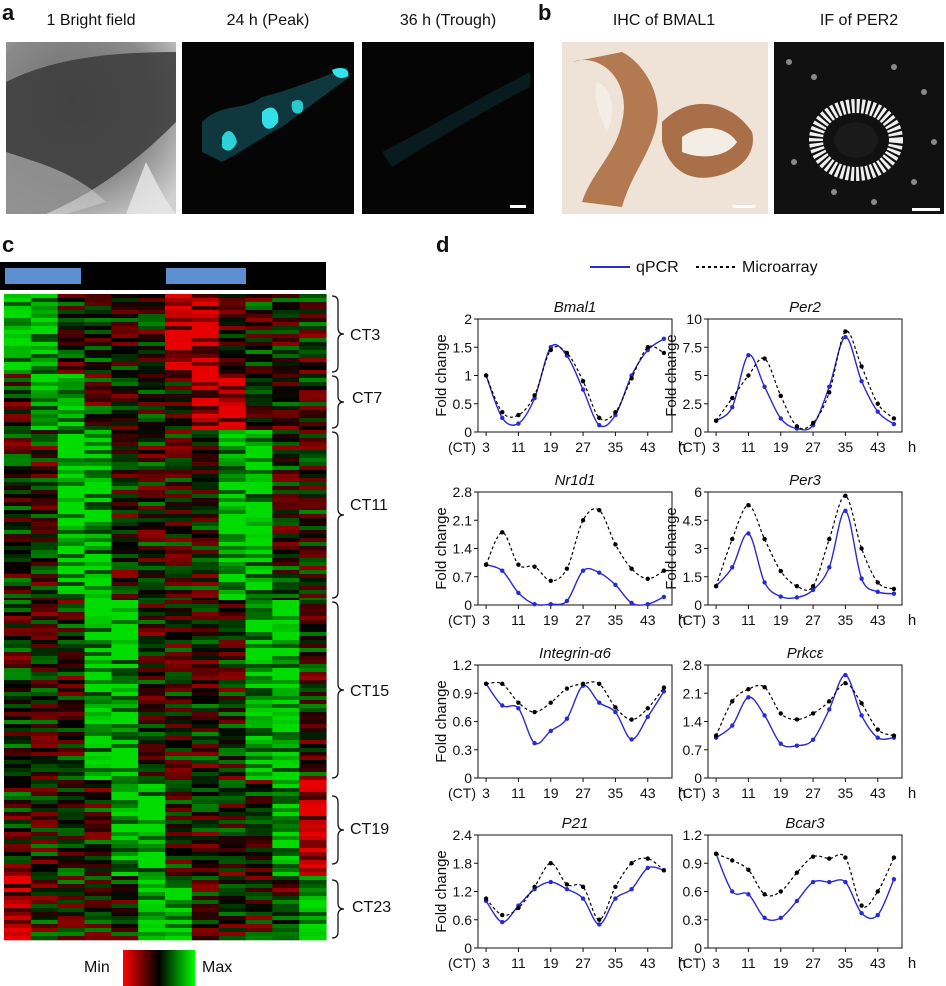 This screenshot has width=946, height=986. Describe the element at coordinates (370, 829) in the screenshot. I see `cluster-label-ct19: CT19` at that location.